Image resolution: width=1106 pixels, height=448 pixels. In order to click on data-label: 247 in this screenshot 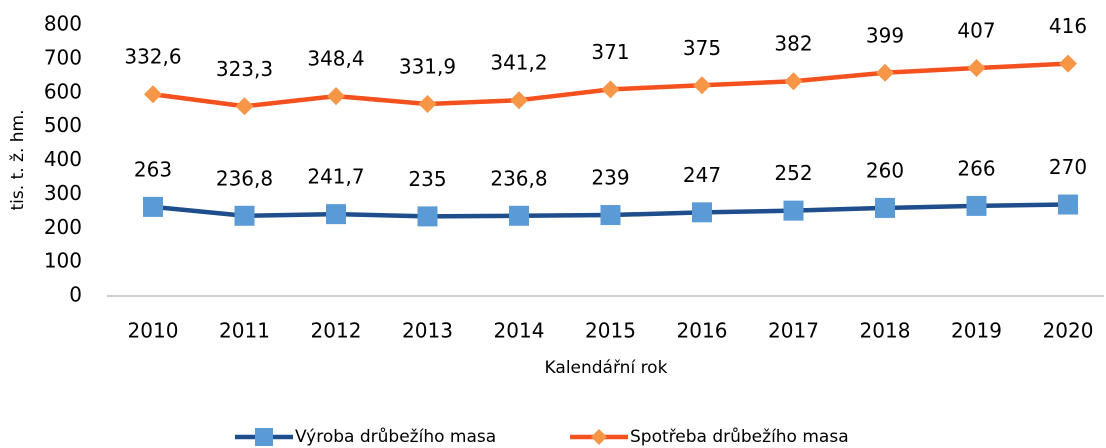, I will do `click(702, 175)`.